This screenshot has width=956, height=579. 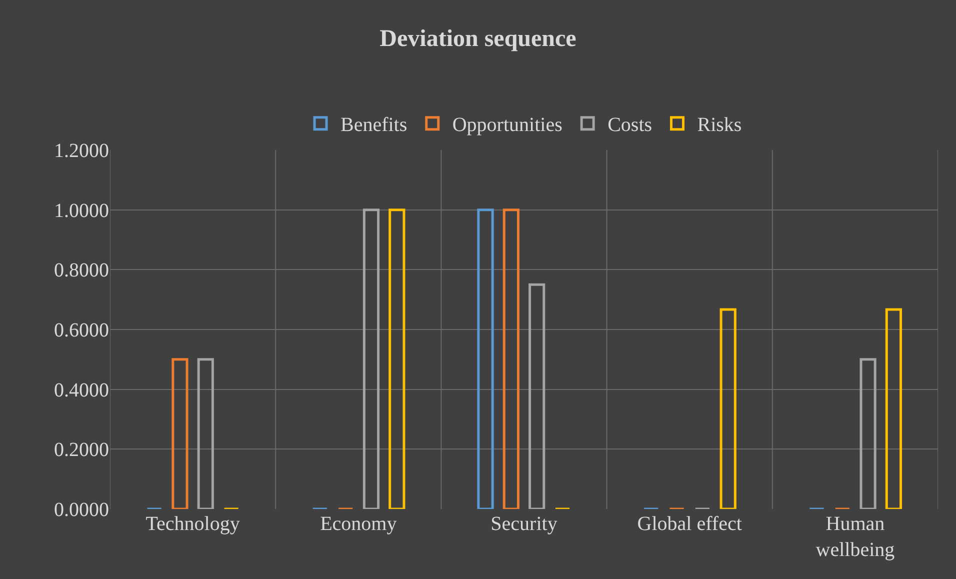 I want to click on x-tick-label: Economy, so click(x=358, y=524).